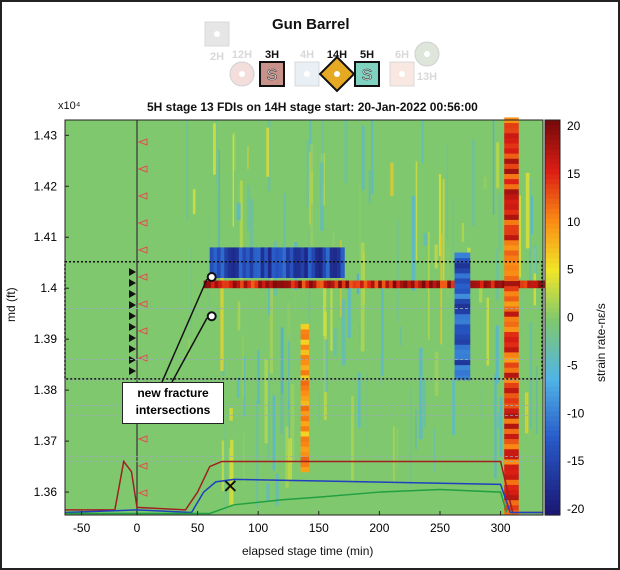 The image size is (620, 570). Describe the element at coordinates (272, 55) in the screenshot. I see `well-label: 3H` at that location.